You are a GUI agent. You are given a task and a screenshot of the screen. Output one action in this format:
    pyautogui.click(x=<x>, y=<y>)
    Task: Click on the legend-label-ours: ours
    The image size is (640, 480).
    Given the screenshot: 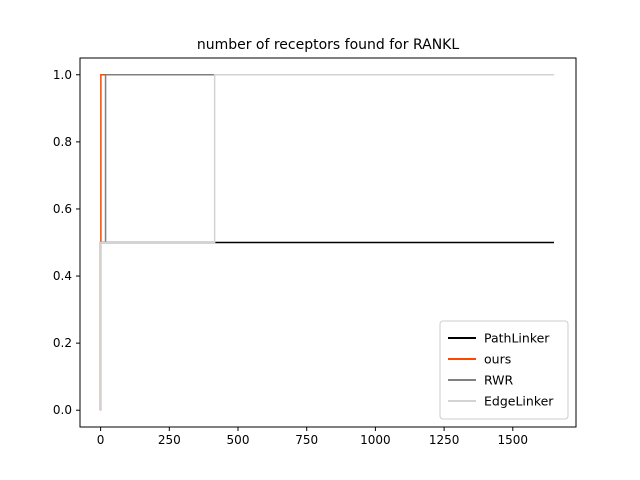 What is the action you would take?
    pyautogui.click(x=497, y=359)
    